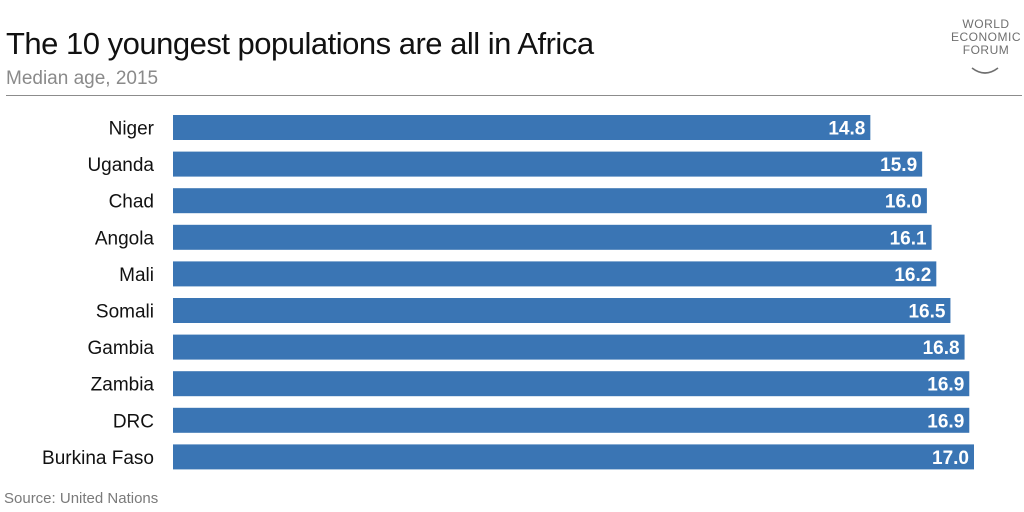 The width and height of the screenshot is (1024, 512). Describe the element at coordinates (120, 348) in the screenshot. I see `category-label: Gambia` at that location.